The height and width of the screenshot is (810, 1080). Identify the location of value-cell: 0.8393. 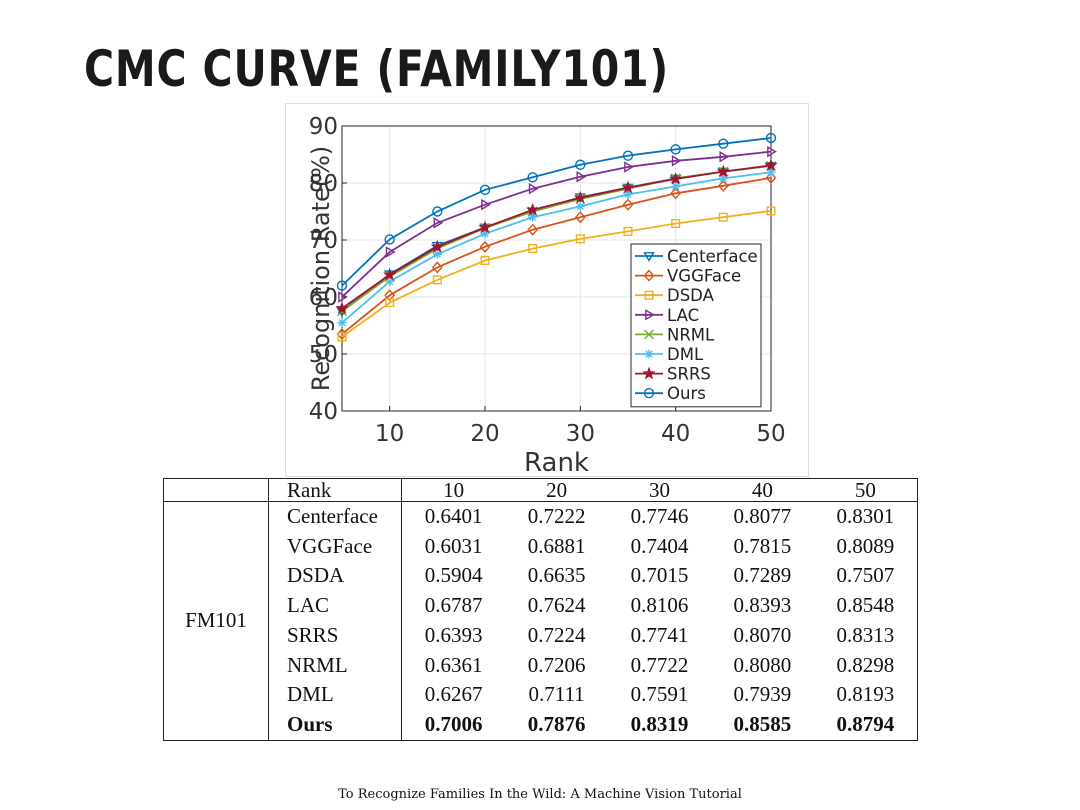
(762, 605).